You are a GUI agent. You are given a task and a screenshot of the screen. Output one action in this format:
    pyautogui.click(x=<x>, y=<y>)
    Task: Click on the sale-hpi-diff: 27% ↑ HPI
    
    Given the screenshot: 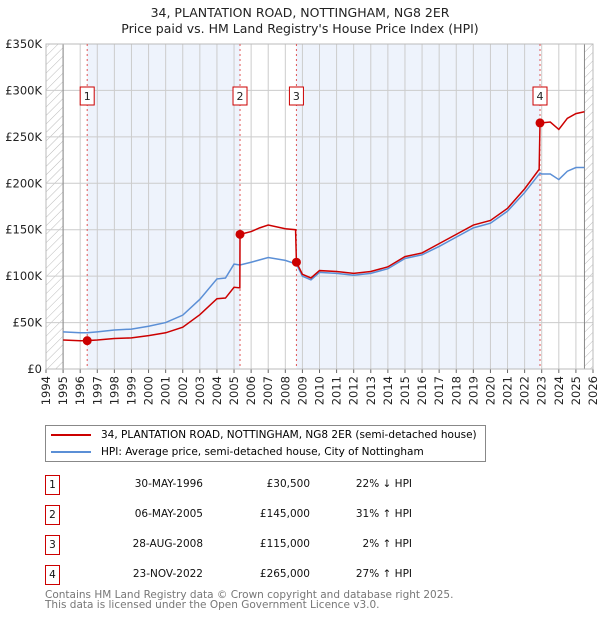 What is the action you would take?
    pyautogui.click(x=383, y=574)
    